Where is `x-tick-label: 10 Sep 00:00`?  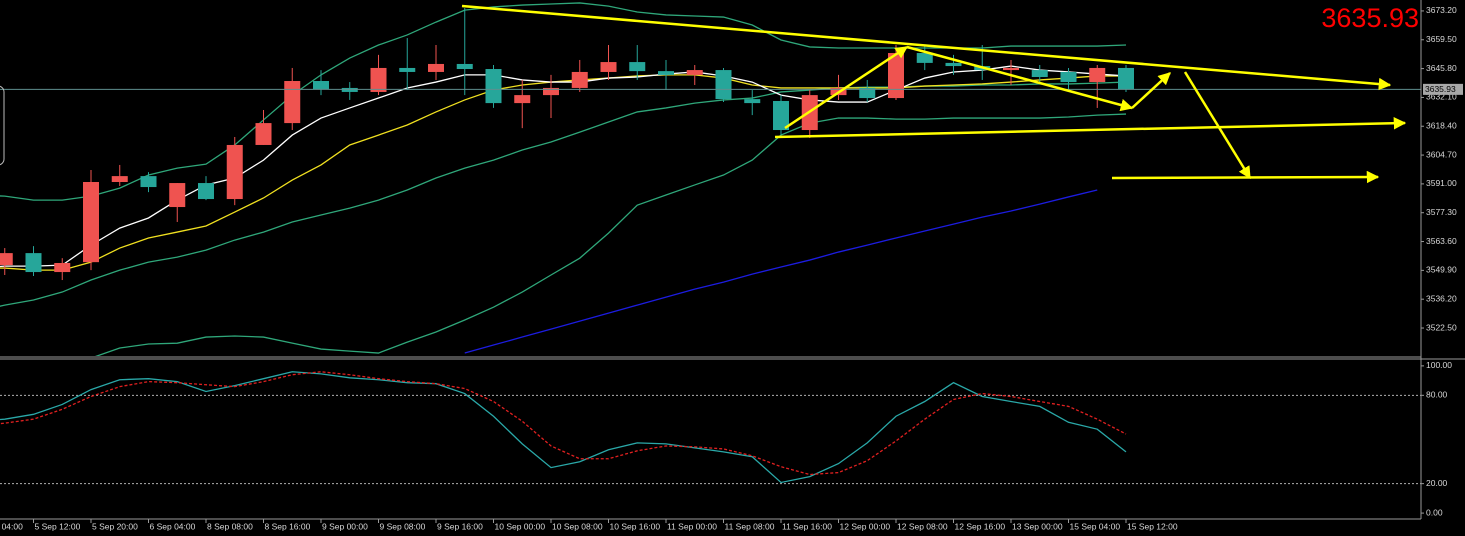 x-tick-label: 10 Sep 00:00 is located at coordinates (520, 526).